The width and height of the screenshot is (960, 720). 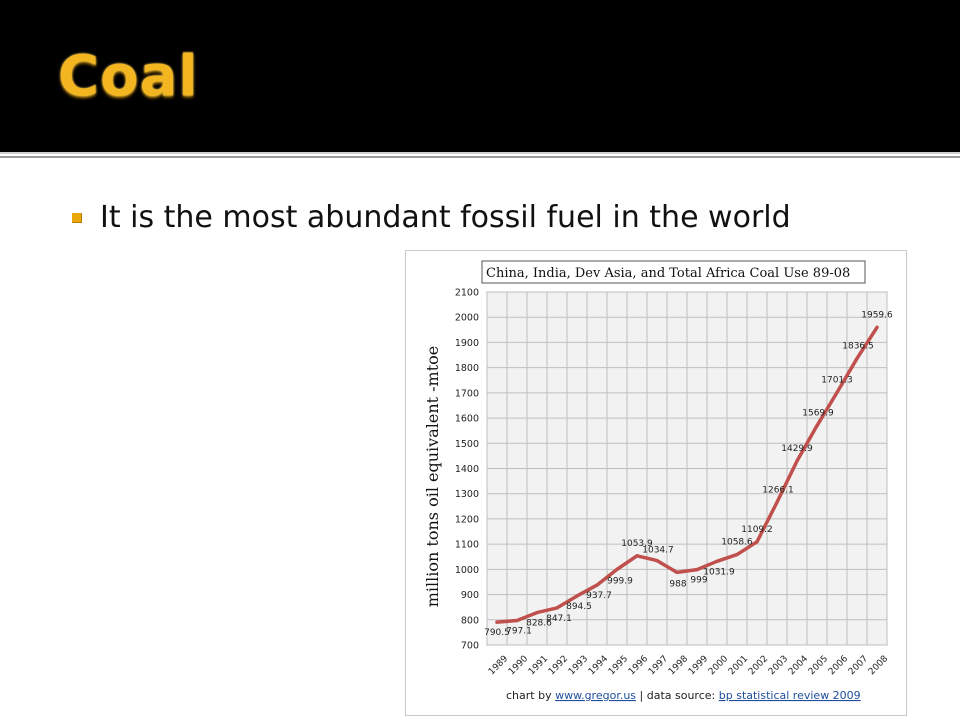 What do you see at coordinates (467, 343) in the screenshot?
I see `y-tick-label: 1900` at bounding box center [467, 343].